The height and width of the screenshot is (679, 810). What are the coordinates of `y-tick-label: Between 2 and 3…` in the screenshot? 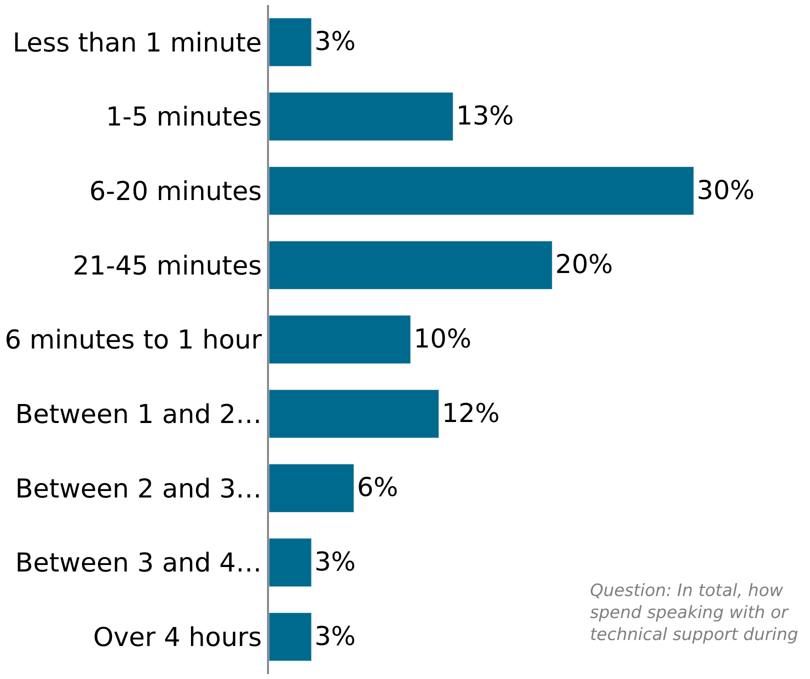 It's located at (138, 489).